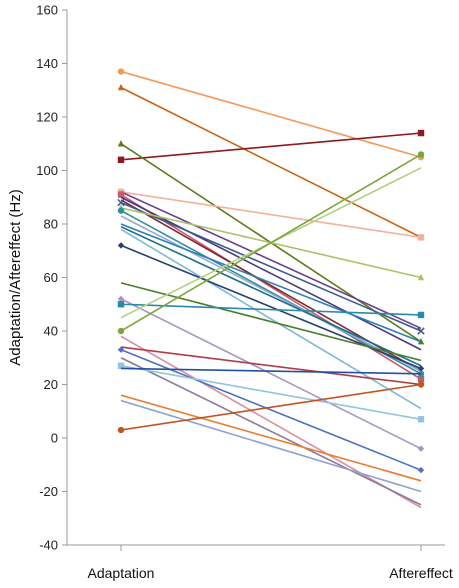 The height and width of the screenshot is (588, 459). What do you see at coordinates (48, 491) in the screenshot?
I see `y-tick-label: -20` at bounding box center [48, 491].